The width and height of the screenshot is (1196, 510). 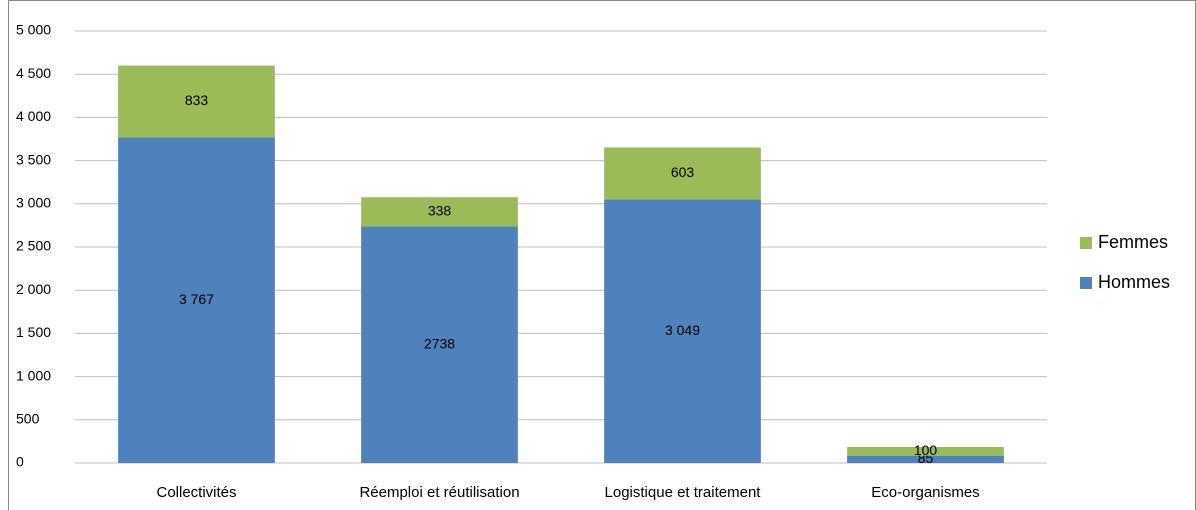 I want to click on data-label: 603, so click(x=683, y=172).